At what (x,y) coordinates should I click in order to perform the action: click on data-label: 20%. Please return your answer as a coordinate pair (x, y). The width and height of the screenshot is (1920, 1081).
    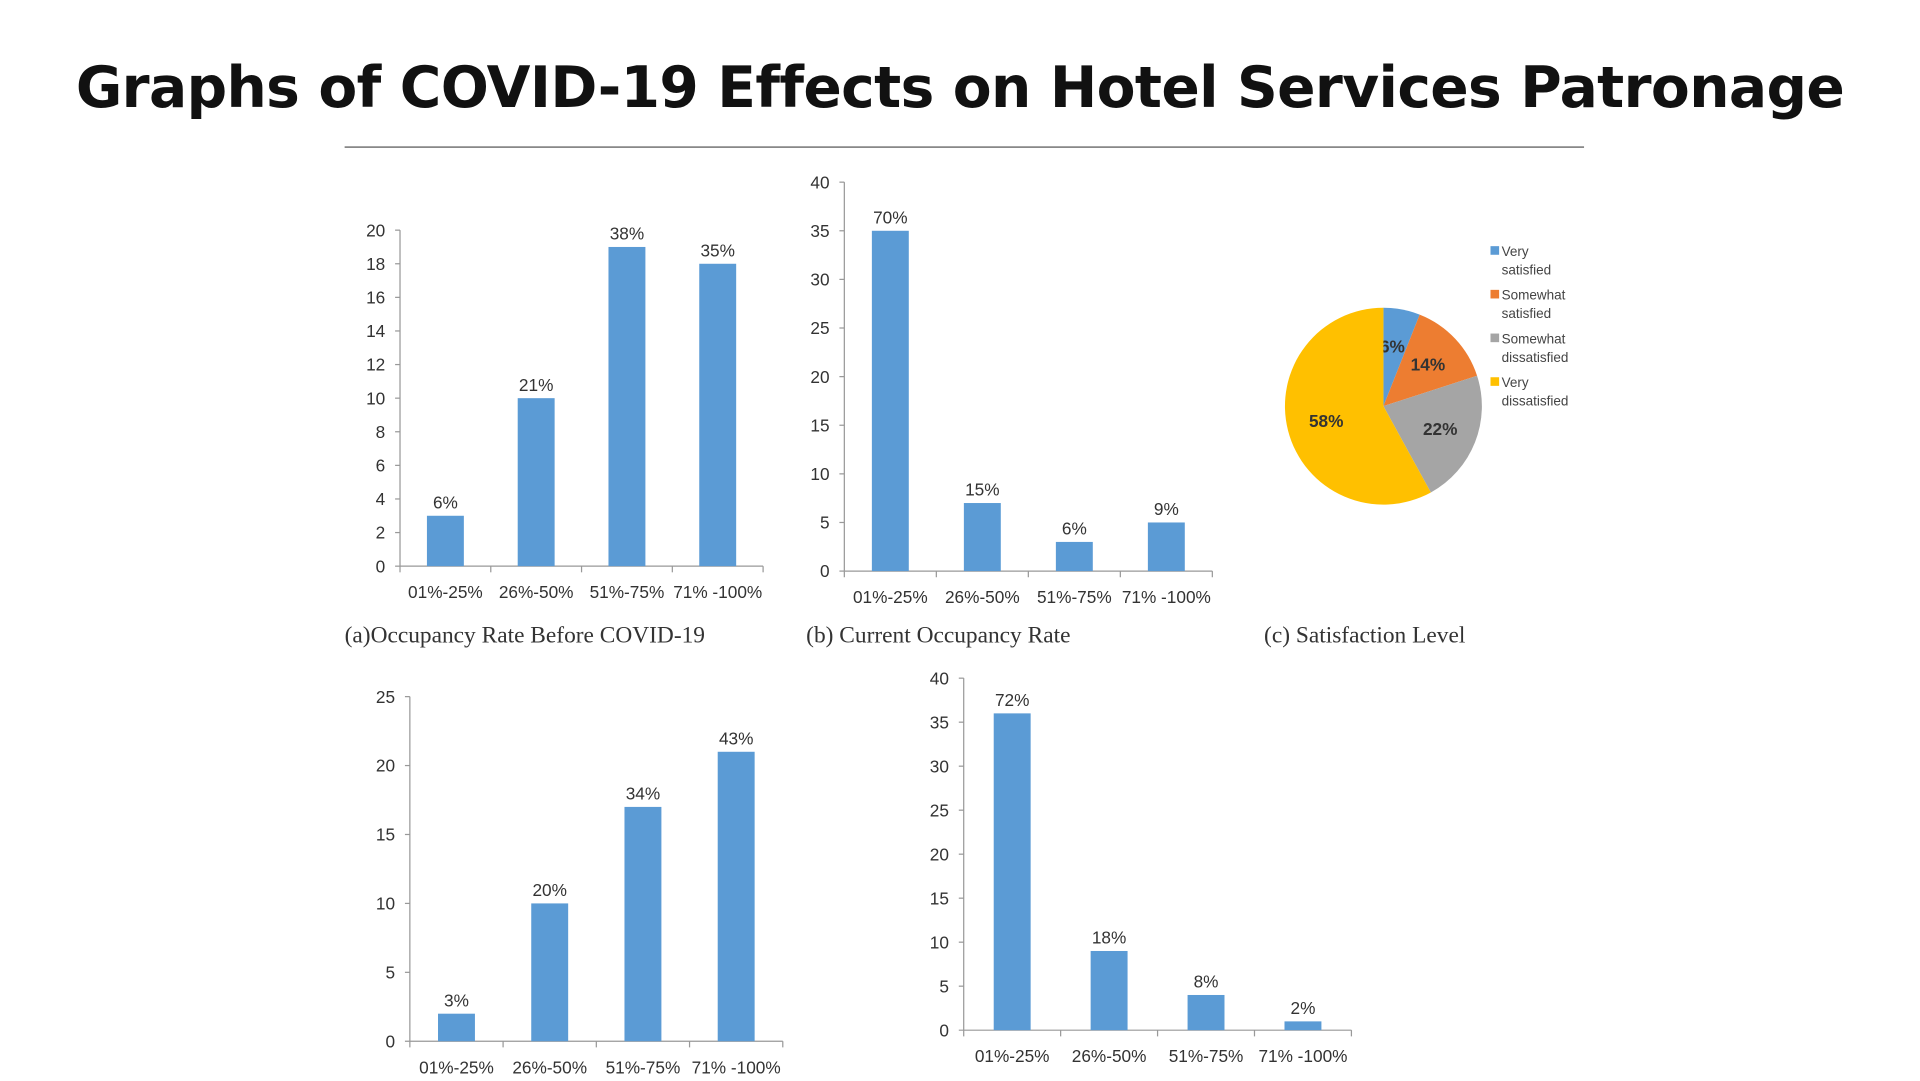
    Looking at the image, I should click on (549, 890).